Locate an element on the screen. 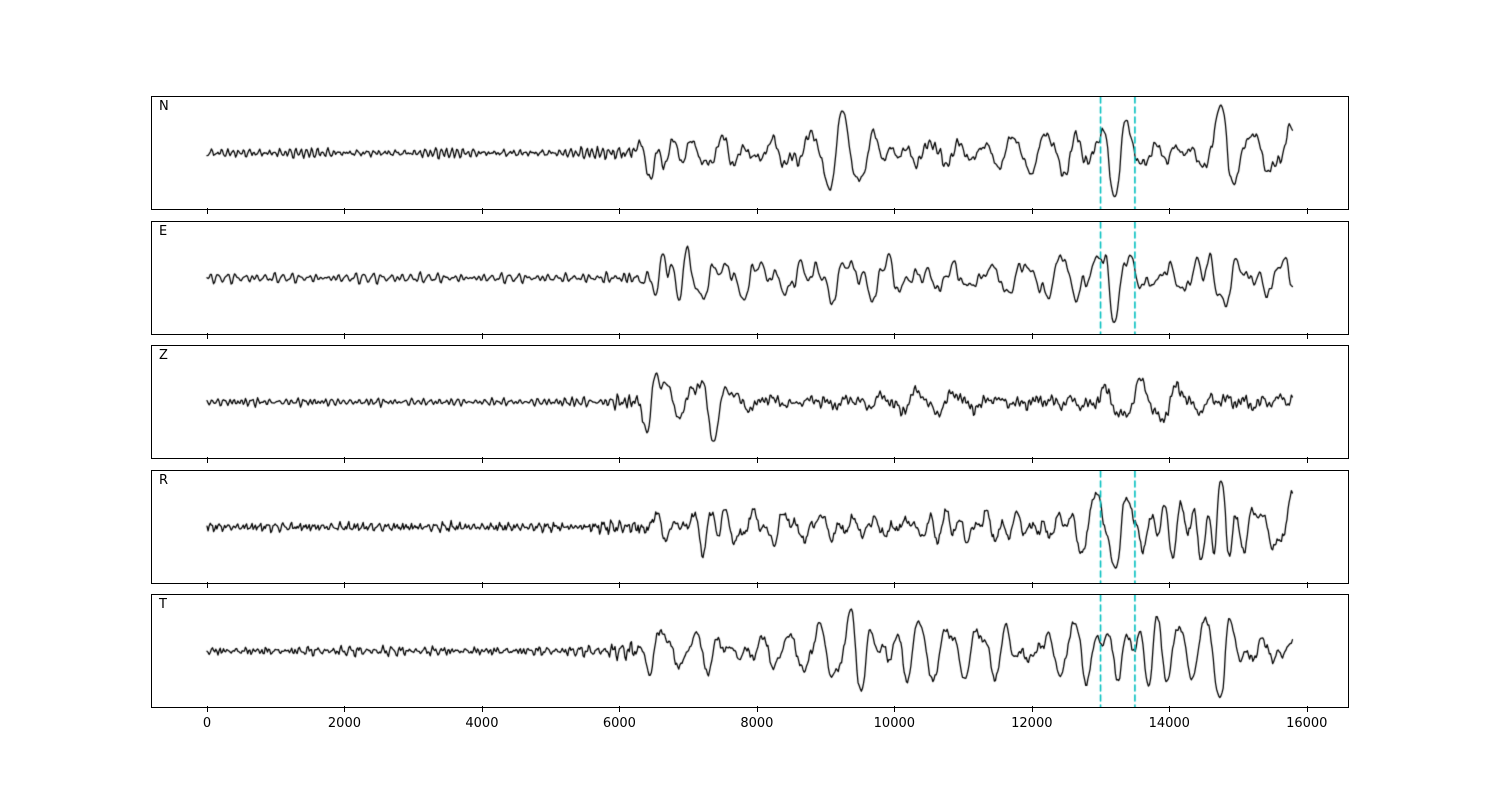  seismogram-panel-t: T is located at coordinates (750, 653).